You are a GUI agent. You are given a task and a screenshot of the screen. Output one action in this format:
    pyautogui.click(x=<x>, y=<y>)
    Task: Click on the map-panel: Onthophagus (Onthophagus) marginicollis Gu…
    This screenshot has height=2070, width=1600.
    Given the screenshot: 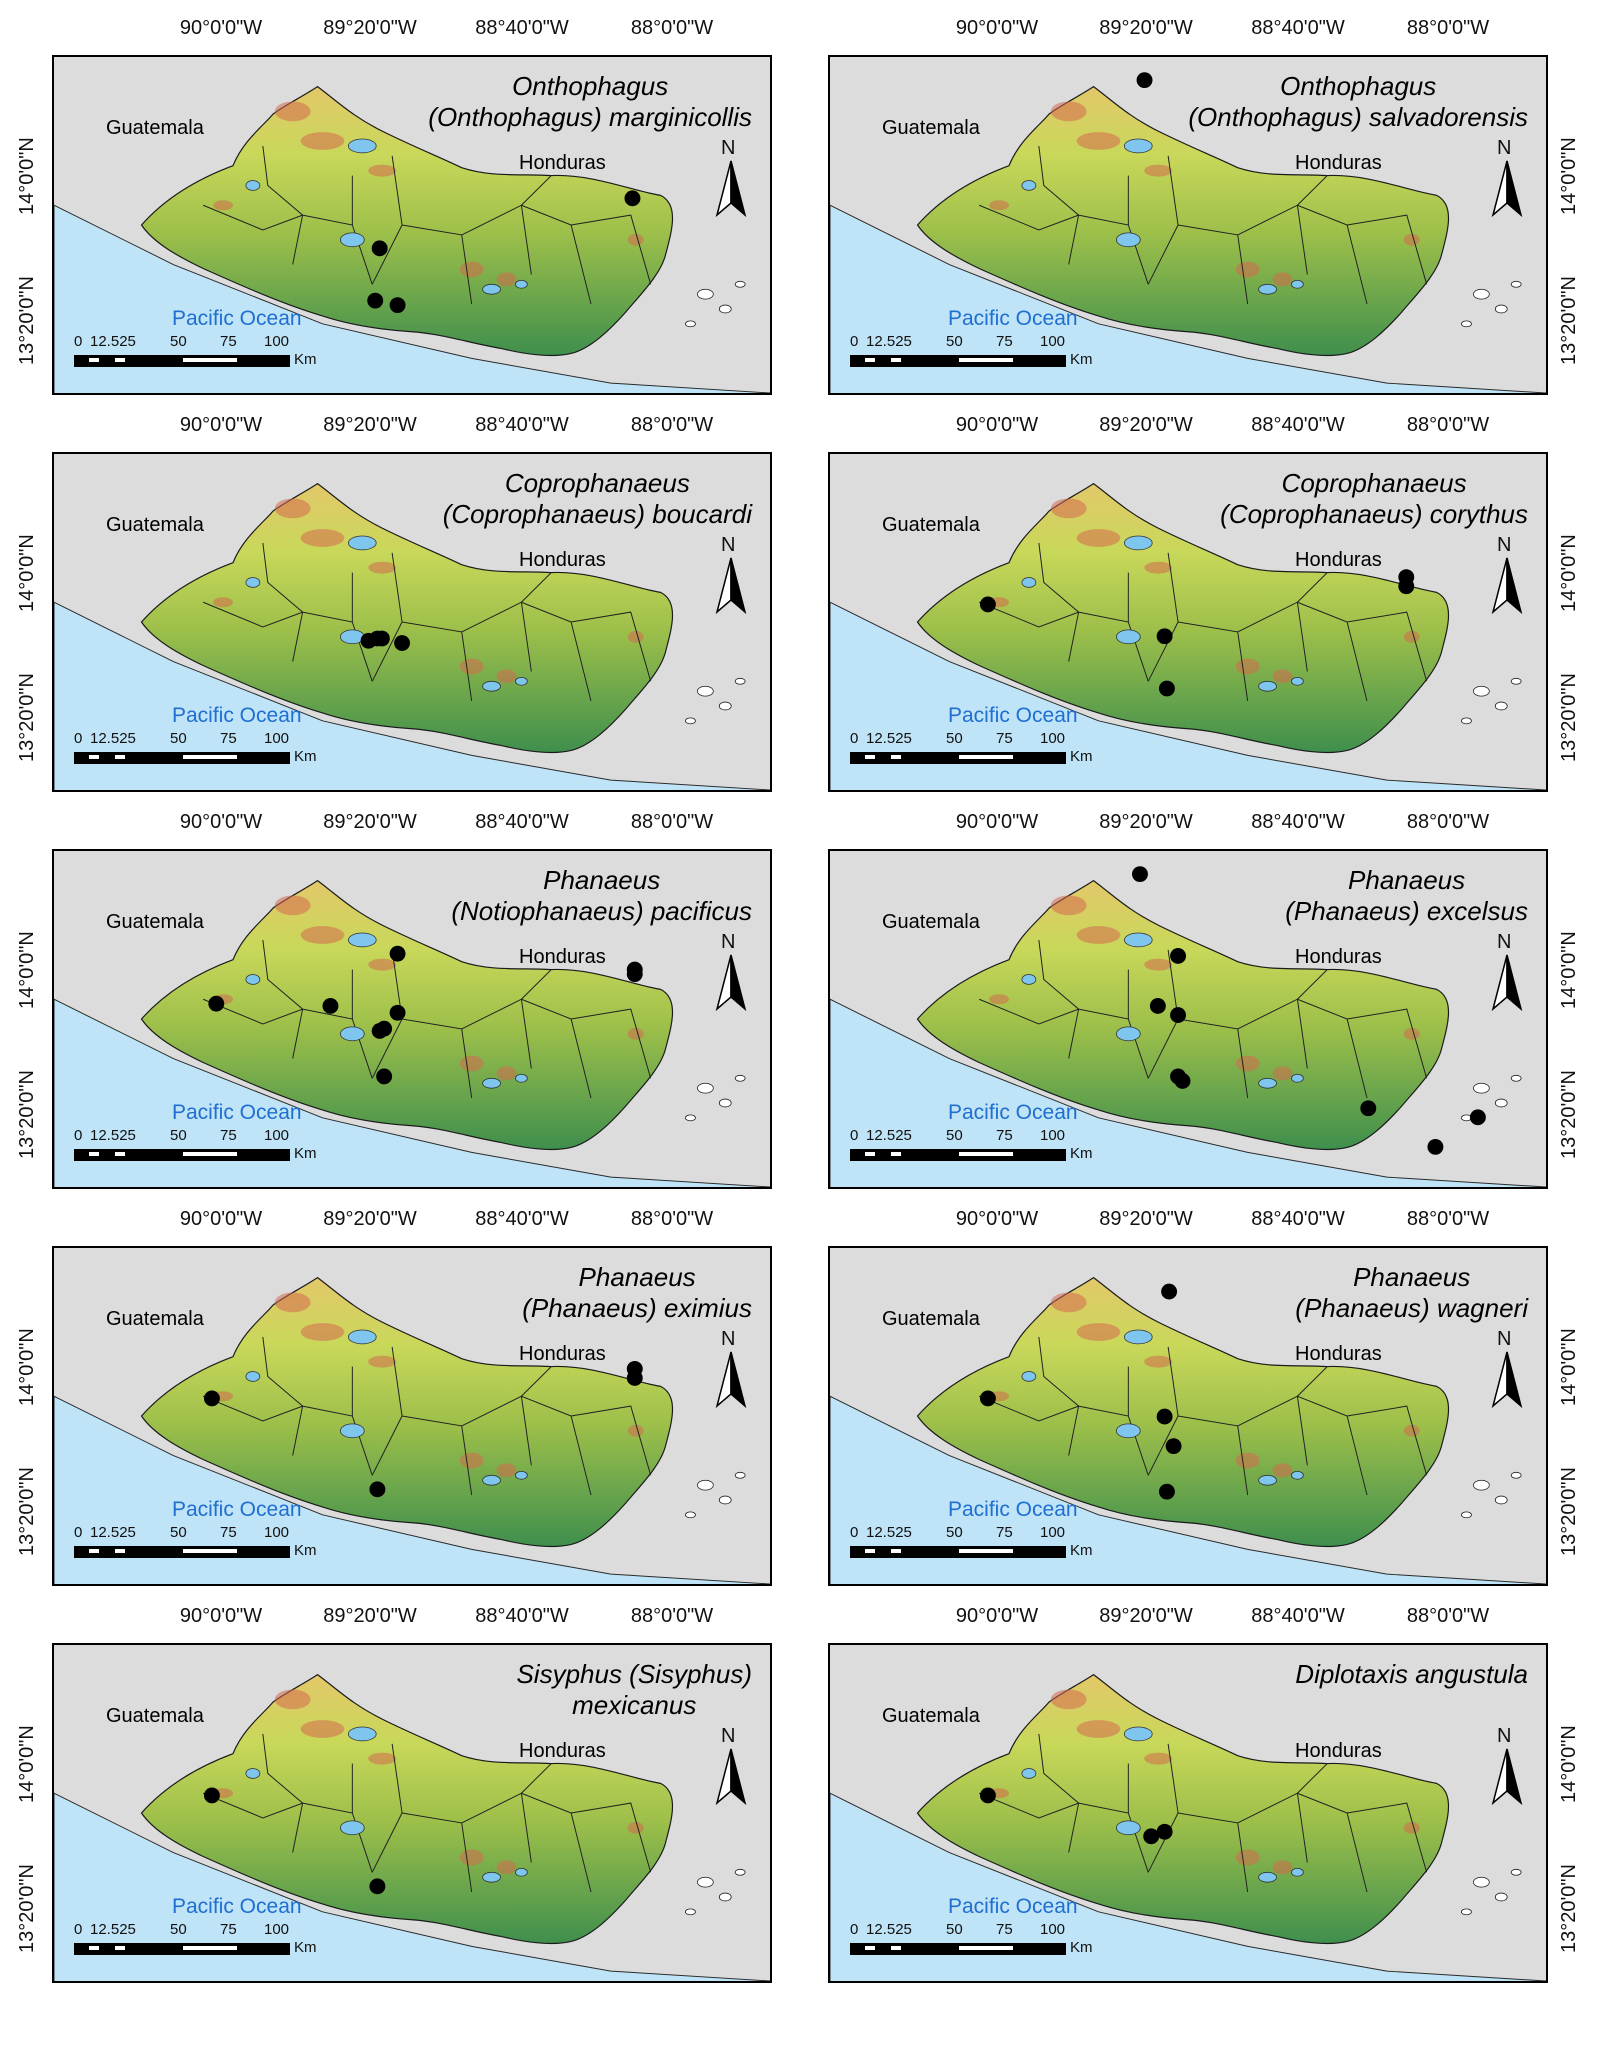 What is the action you would take?
    pyautogui.click(x=412, y=225)
    